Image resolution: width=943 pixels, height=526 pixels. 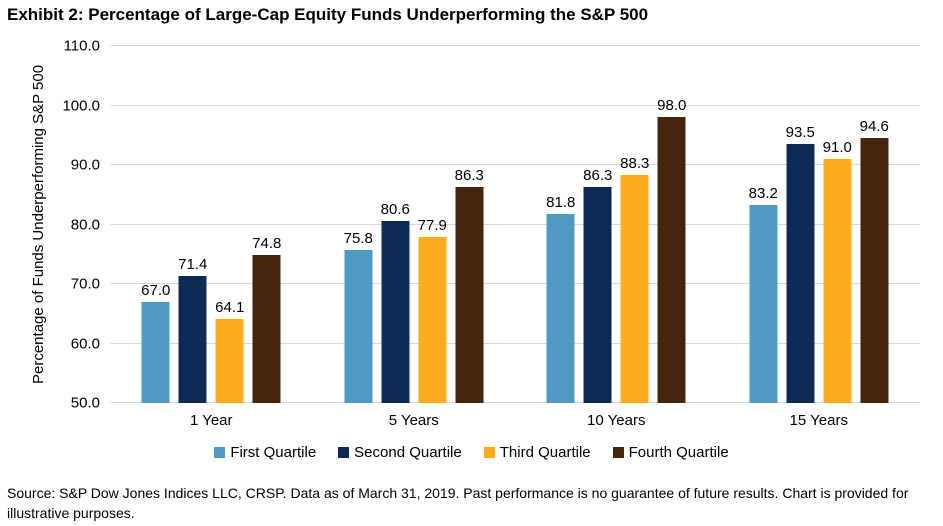 I want to click on legend-label: Second Quartile, so click(x=408, y=452).